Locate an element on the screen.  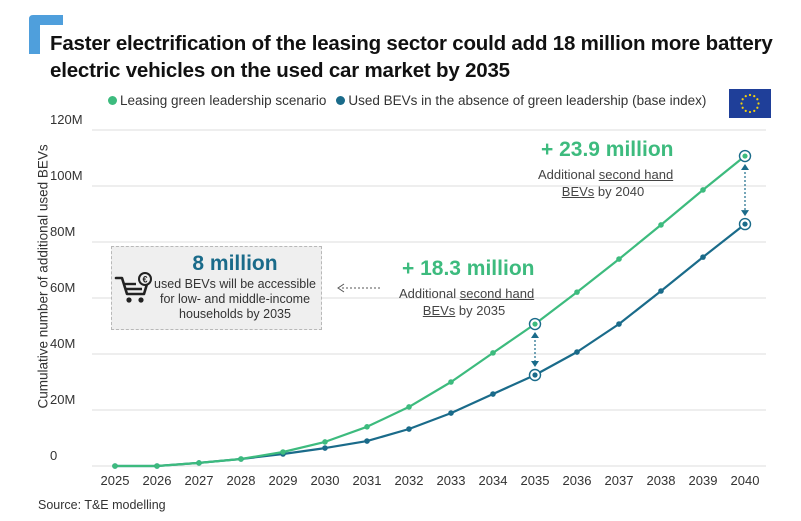
annotation-2040-suffix: by 2040 is located at coordinates (619, 191).